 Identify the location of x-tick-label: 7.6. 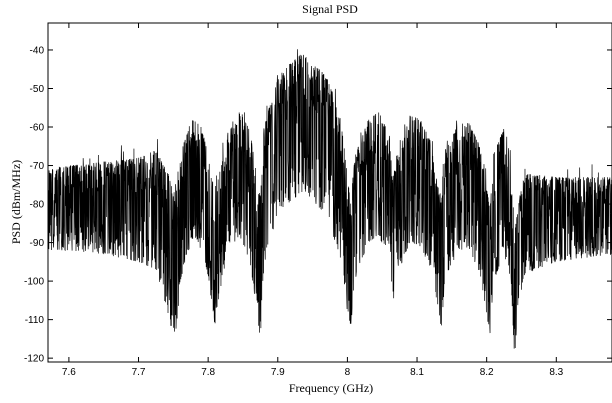
(69, 372).